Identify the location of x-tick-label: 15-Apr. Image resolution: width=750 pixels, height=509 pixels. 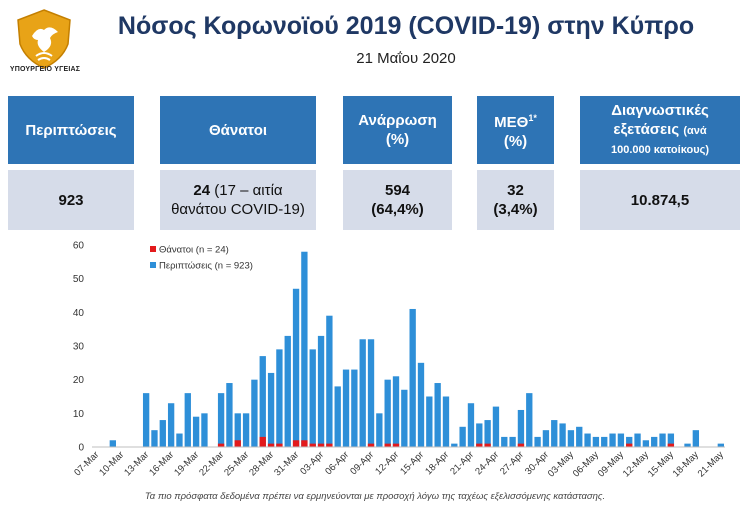
(412, 463).